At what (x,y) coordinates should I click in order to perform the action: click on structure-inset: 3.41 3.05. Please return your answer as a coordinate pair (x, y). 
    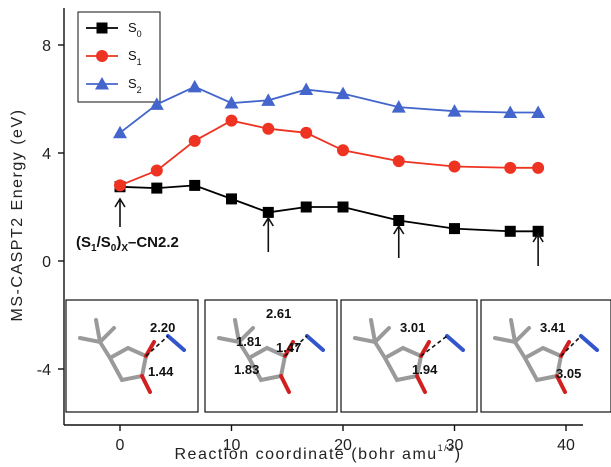
    Looking at the image, I should click on (545, 356).